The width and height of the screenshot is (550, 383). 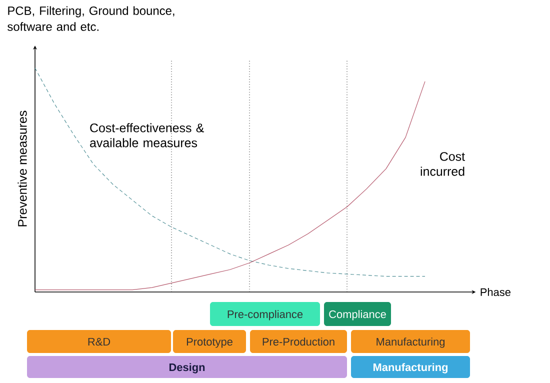 What do you see at coordinates (22, 168) in the screenshot?
I see `y-axis-title: Preventive measures` at bounding box center [22, 168].